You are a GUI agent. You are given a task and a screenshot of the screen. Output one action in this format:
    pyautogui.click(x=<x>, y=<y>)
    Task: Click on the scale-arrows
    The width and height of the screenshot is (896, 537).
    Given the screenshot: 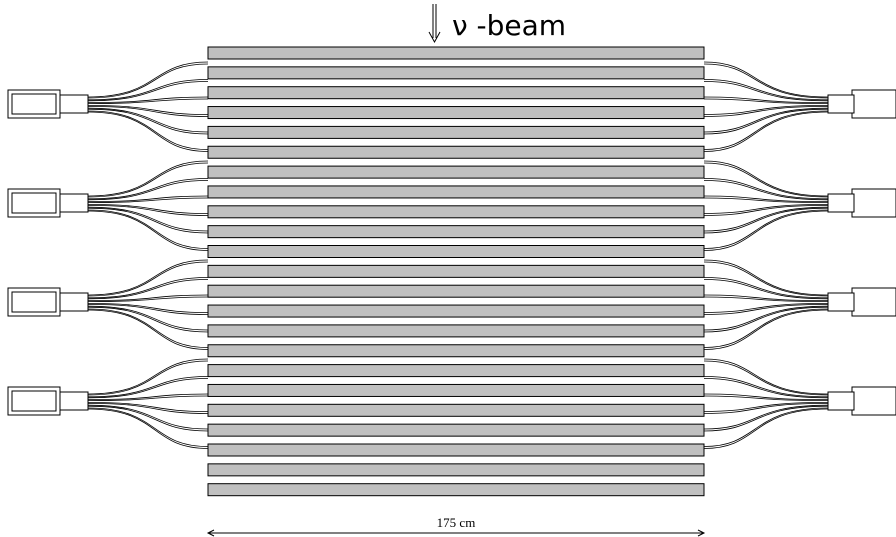 What is the action you would take?
    pyautogui.click(x=456, y=533)
    